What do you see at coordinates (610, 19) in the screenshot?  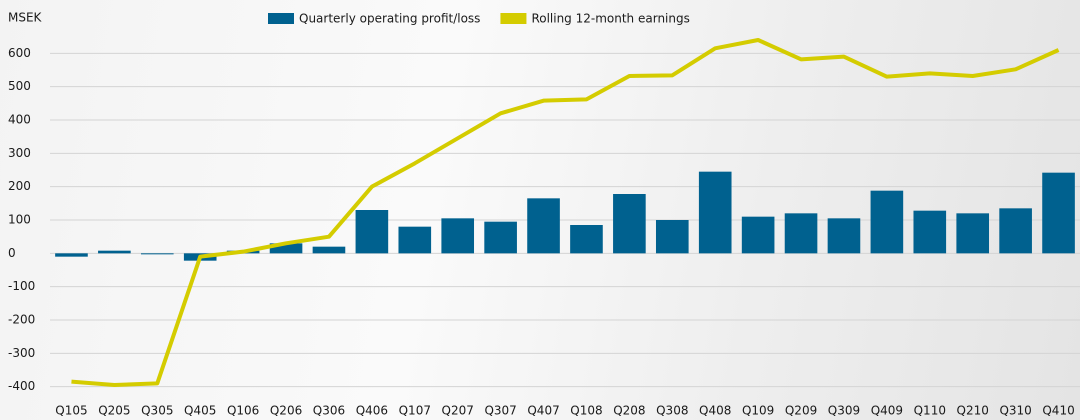 I see `legend-label: Rolling 12-month earnings` at bounding box center [610, 19].